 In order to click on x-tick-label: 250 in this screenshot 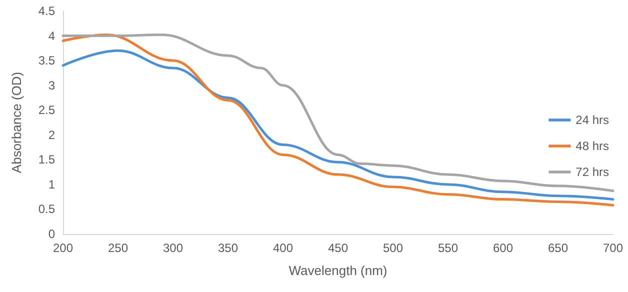, I will do `click(118, 248)`.